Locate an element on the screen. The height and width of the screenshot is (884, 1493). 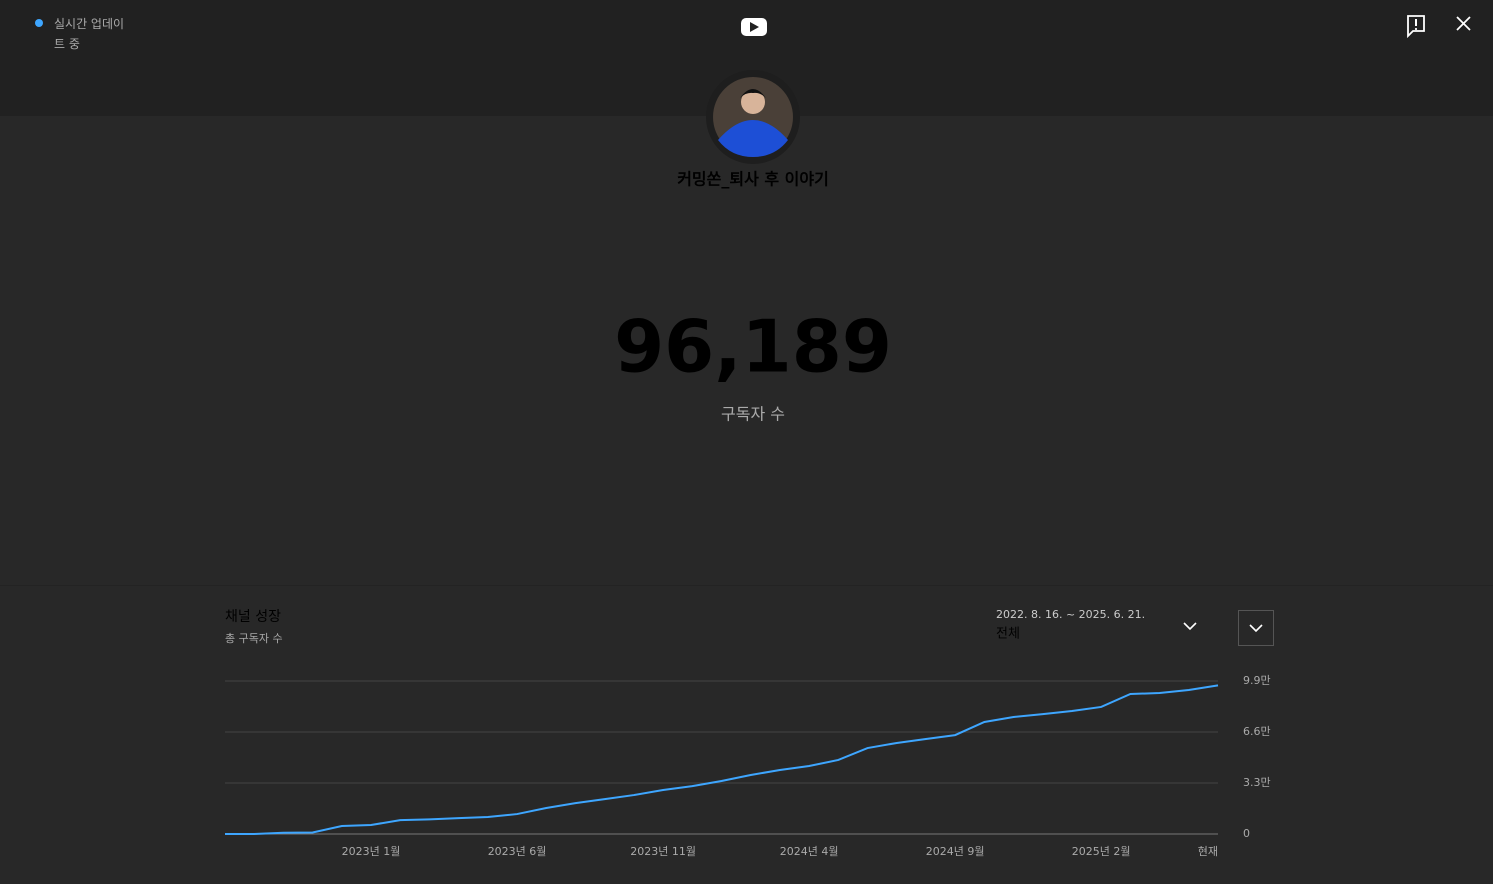
x-tick-label: 현재 is located at coordinates (1208, 851).